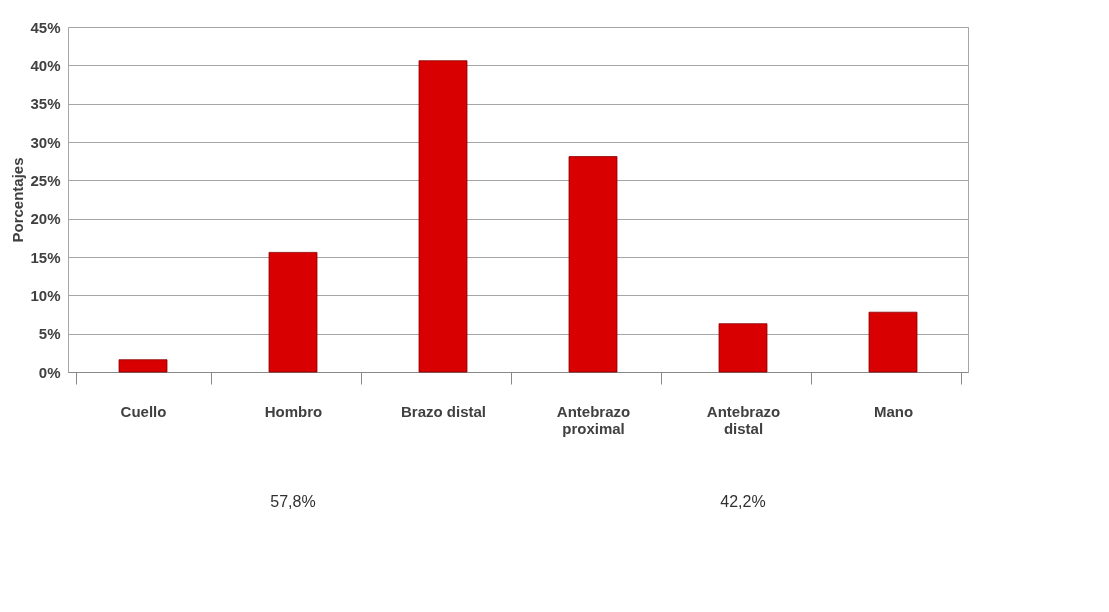  I want to click on y-tick-label: 30%, so click(45, 142).